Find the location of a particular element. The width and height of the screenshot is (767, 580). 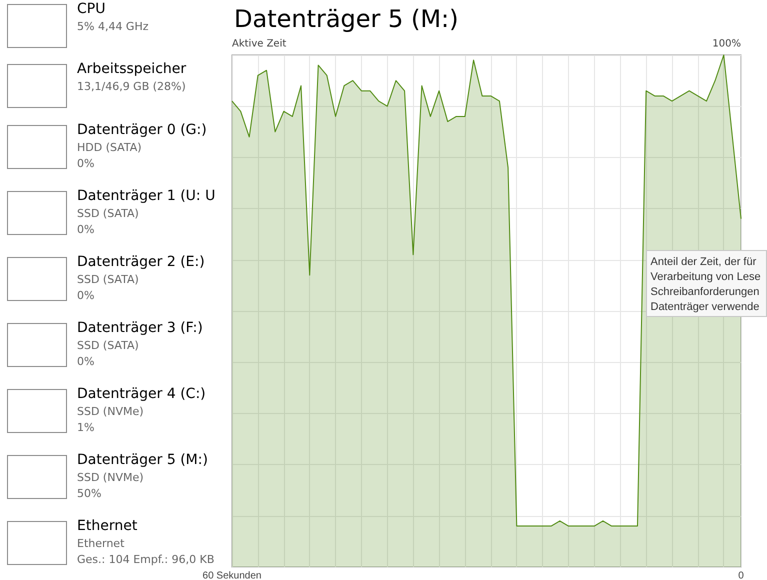

y-axis-title: Aktive Zeit is located at coordinates (259, 44).